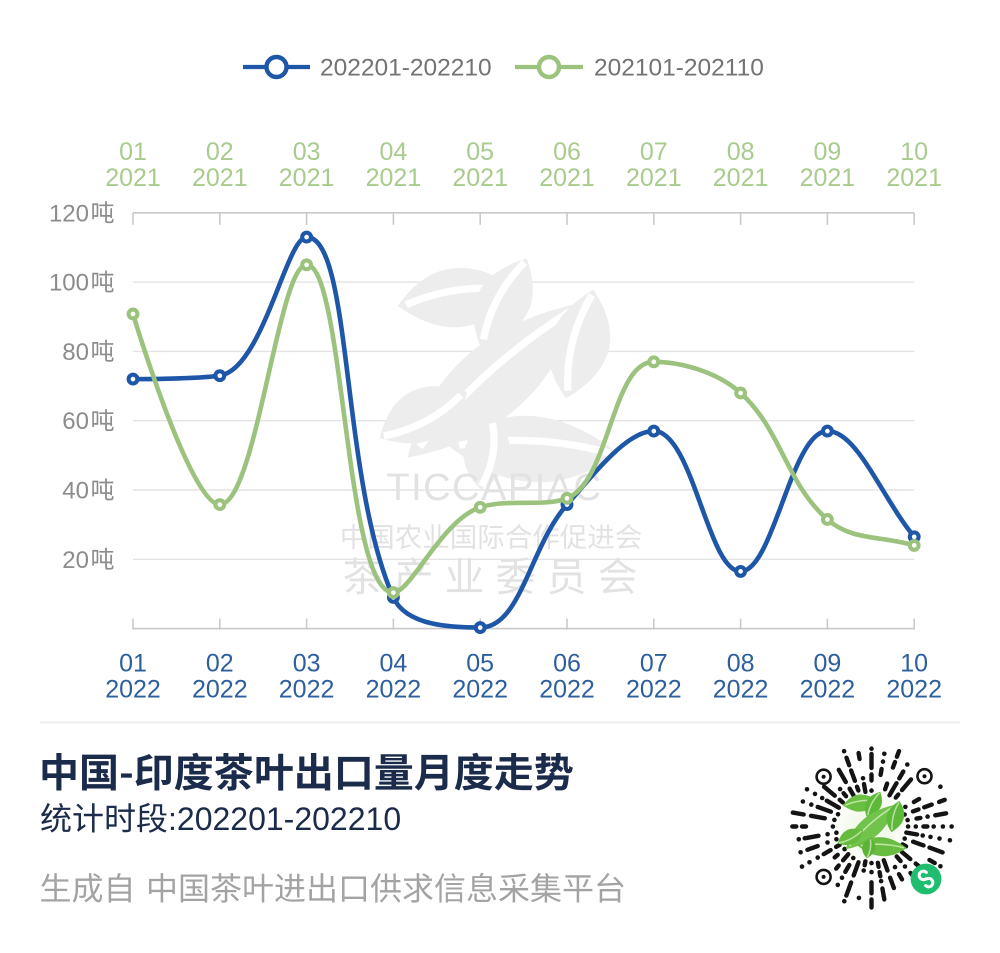 This screenshot has width=1000, height=953. What do you see at coordinates (75, 421) in the screenshot?
I see `svg-text: 60` at bounding box center [75, 421].